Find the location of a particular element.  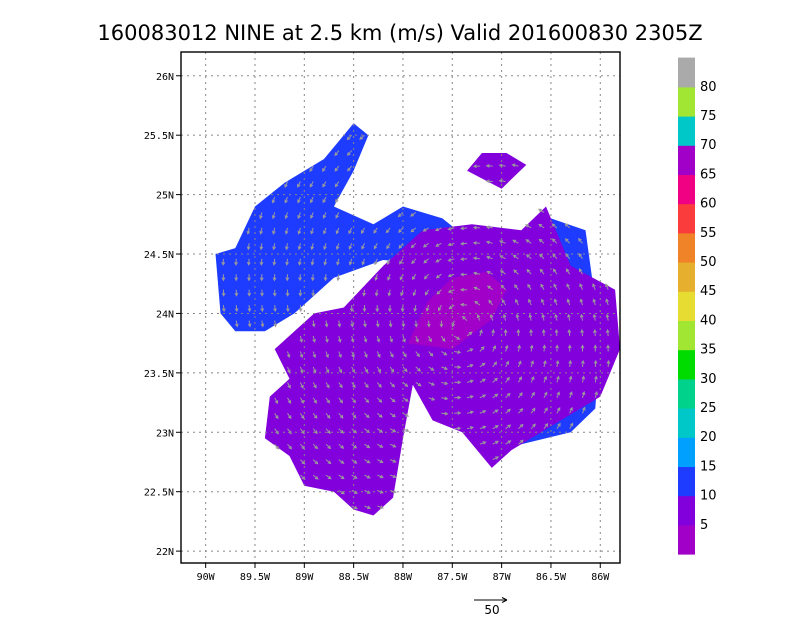

colorbar-label: 5 is located at coordinates (704, 525).